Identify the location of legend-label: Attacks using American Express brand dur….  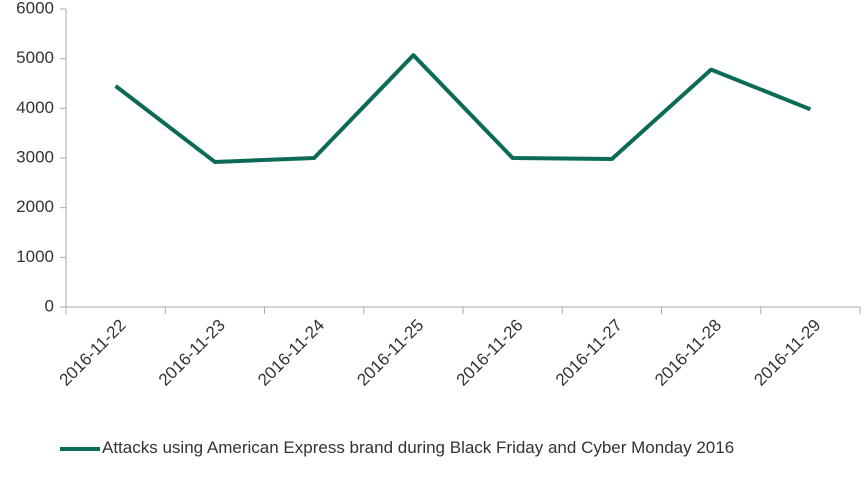
(418, 447).